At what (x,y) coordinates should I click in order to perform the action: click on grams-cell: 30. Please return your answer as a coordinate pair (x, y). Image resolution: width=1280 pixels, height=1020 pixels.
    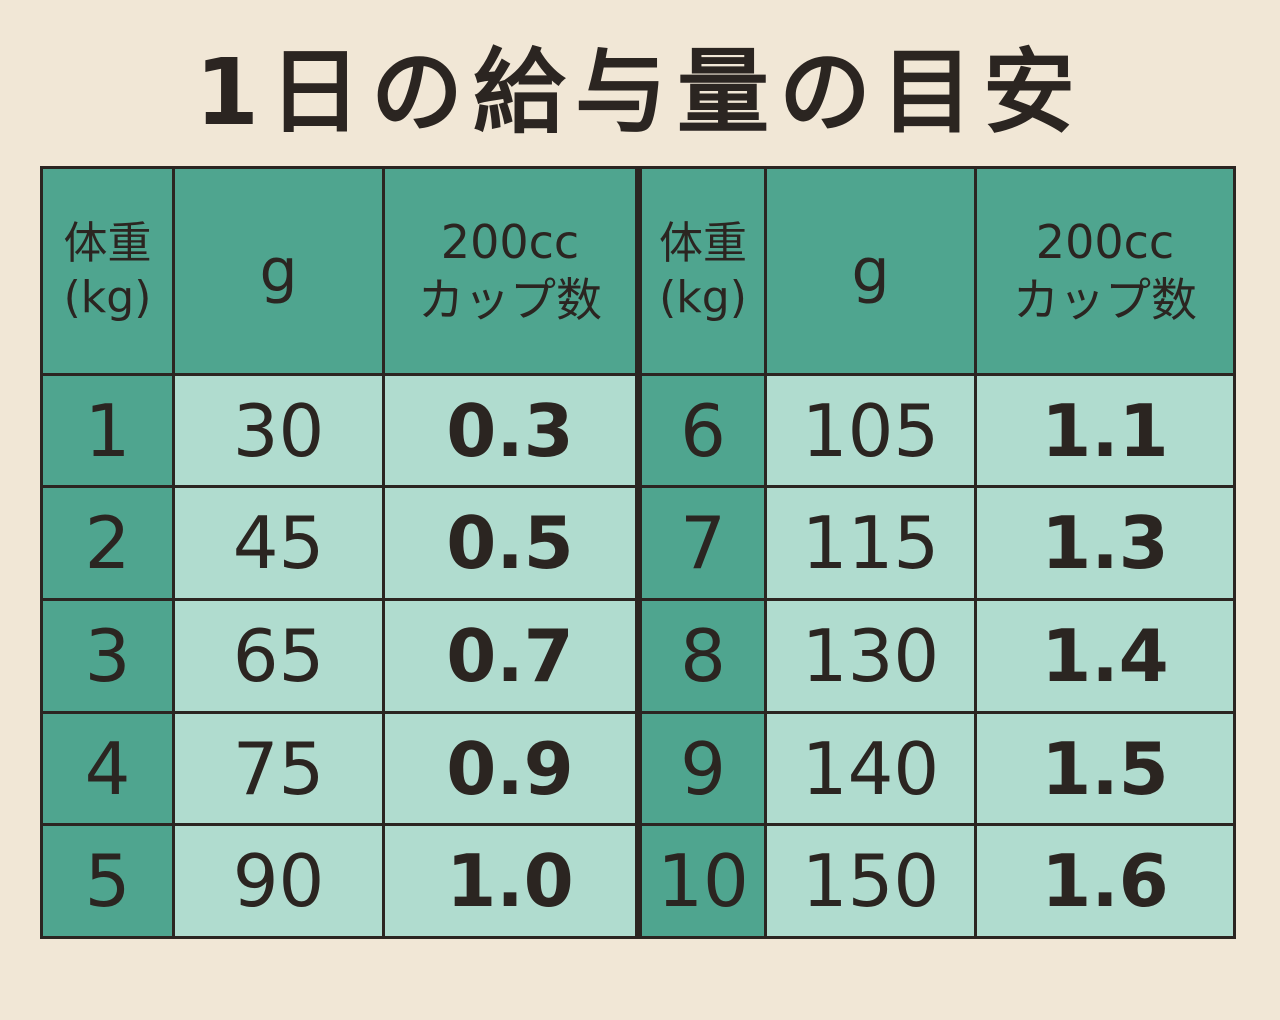
    Looking at the image, I should click on (278, 430).